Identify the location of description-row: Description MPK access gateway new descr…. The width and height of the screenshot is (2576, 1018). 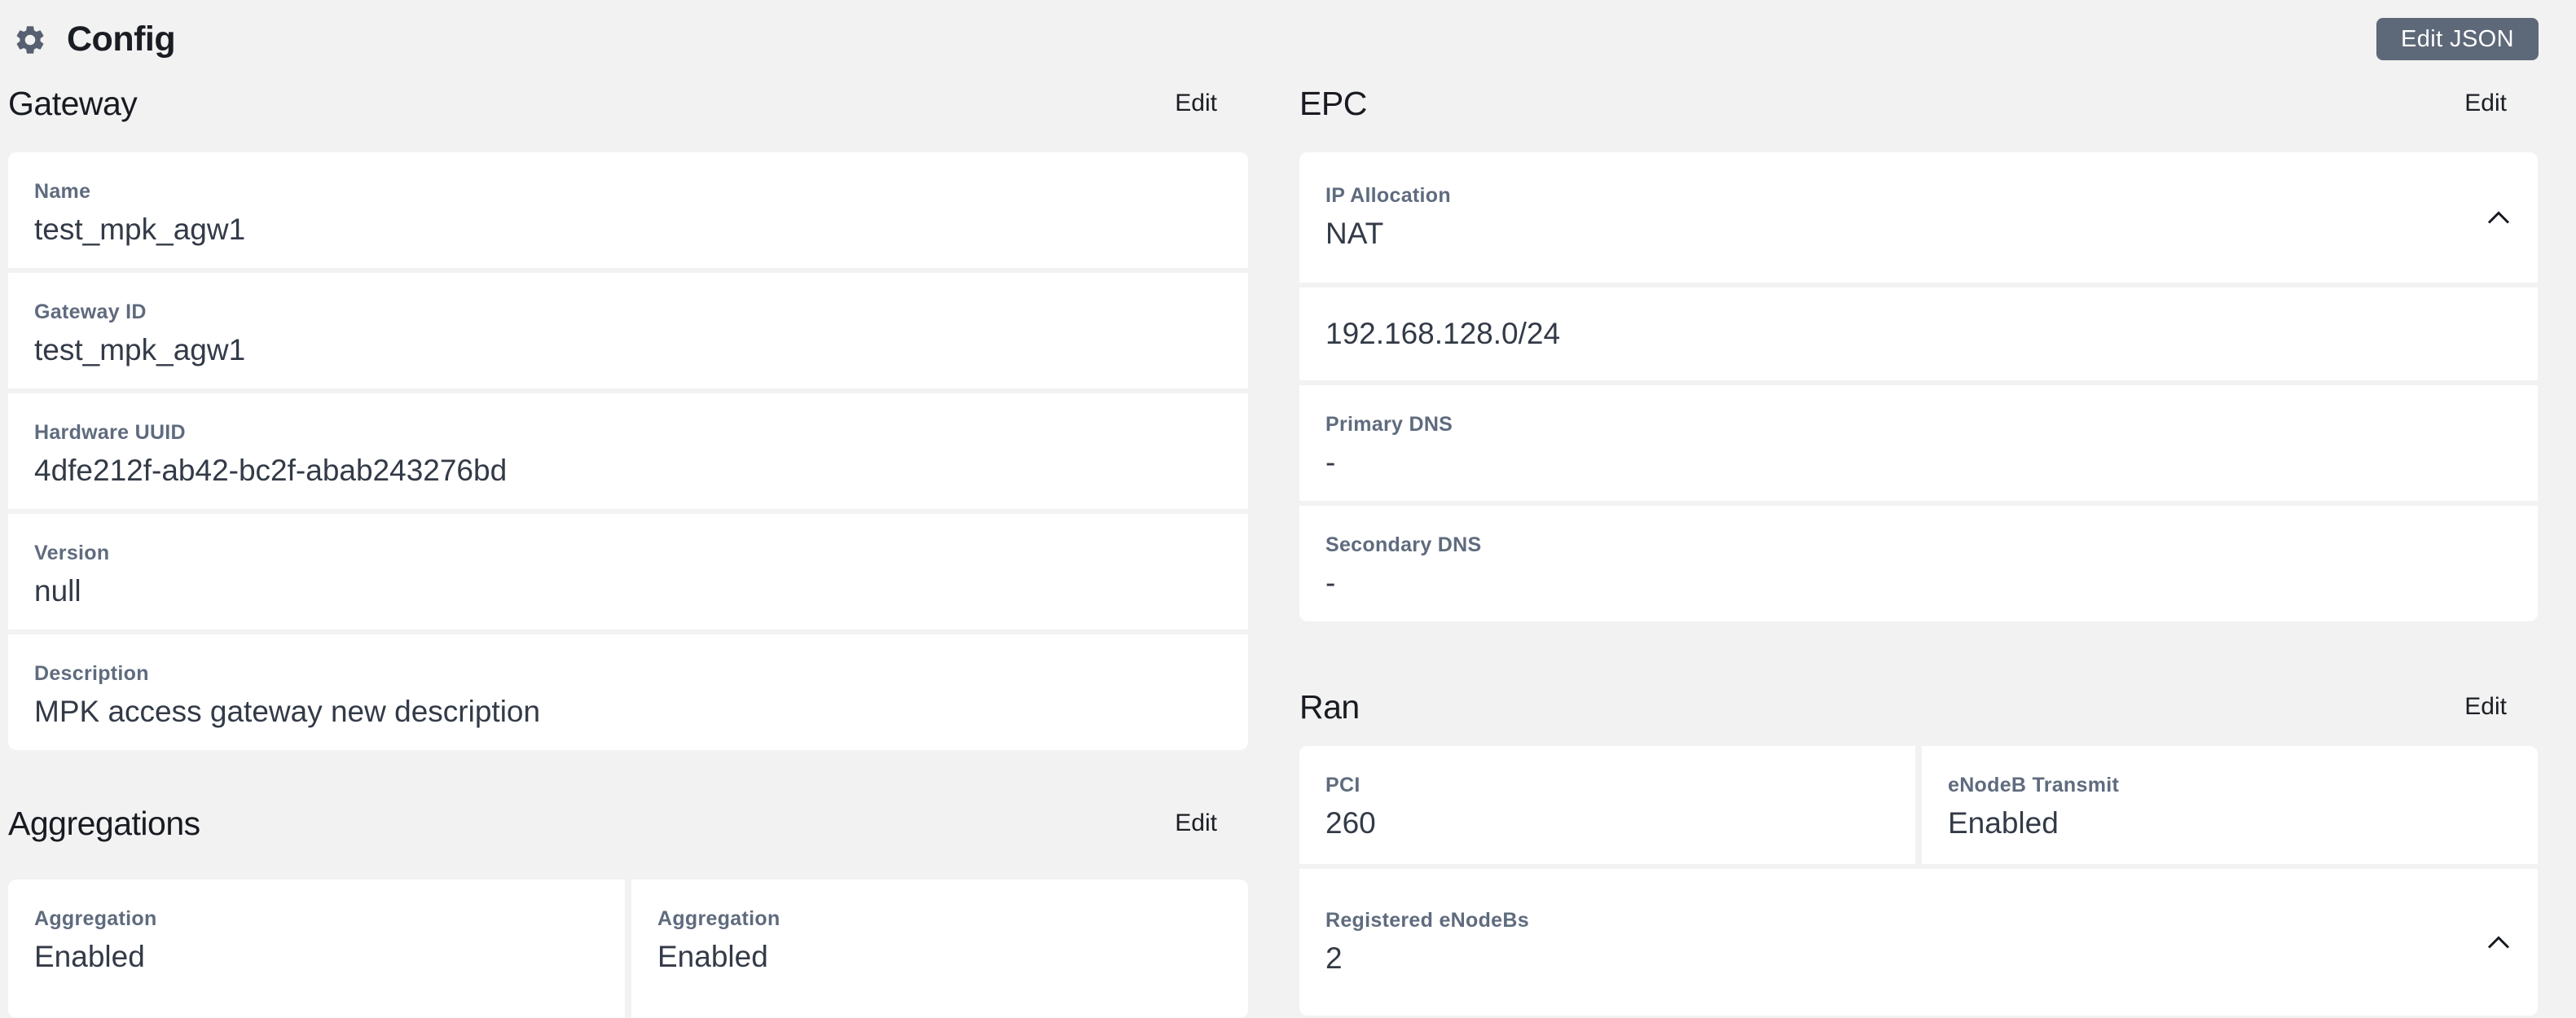
(628, 692).